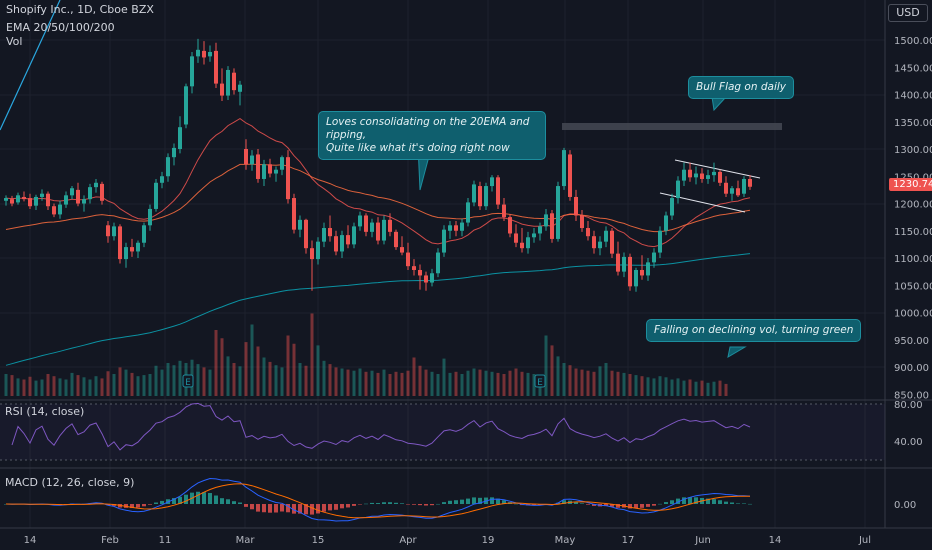 This screenshot has width=932, height=550. I want to click on annotation-falling-vol: Falling on declining vol, turning green, so click(754, 330).